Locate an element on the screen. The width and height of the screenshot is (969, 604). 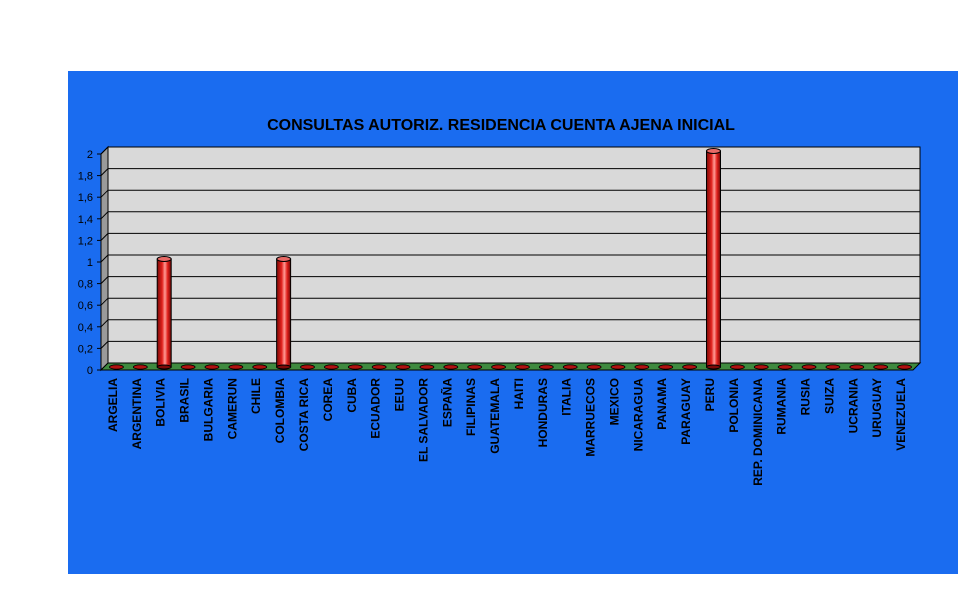
x-tick-label: POLONIA is located at coordinates (734, 405).